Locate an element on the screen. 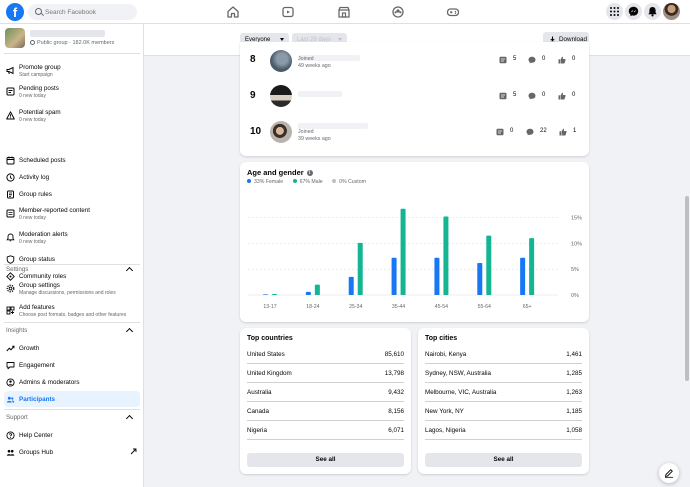 This screenshot has width=690, height=487. contributor-joined: Joined 39 weeks ago is located at coordinates (314, 136).